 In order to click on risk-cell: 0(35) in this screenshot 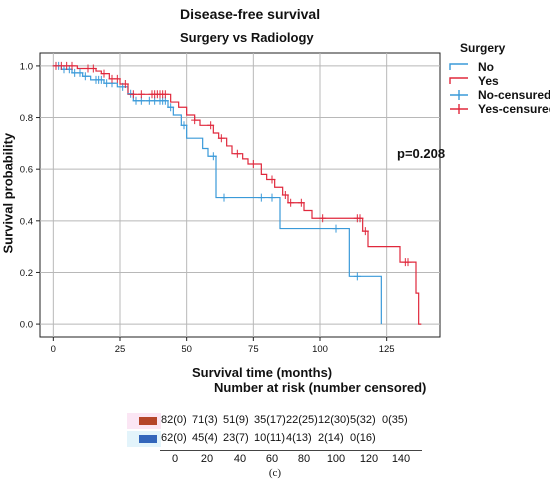, I will do `click(395, 420)`.